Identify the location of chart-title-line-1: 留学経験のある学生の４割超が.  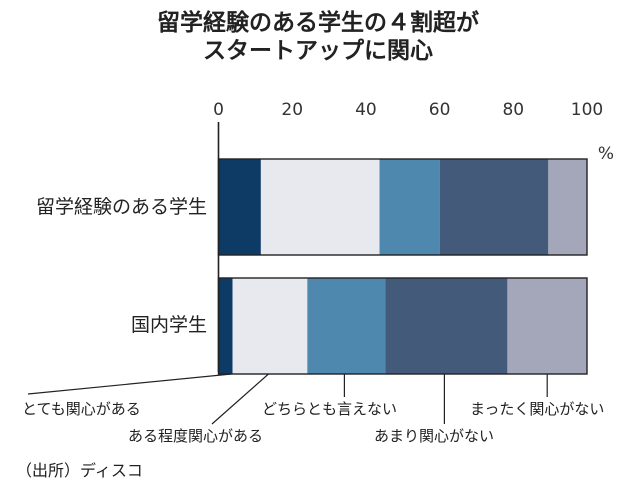
(318, 22).